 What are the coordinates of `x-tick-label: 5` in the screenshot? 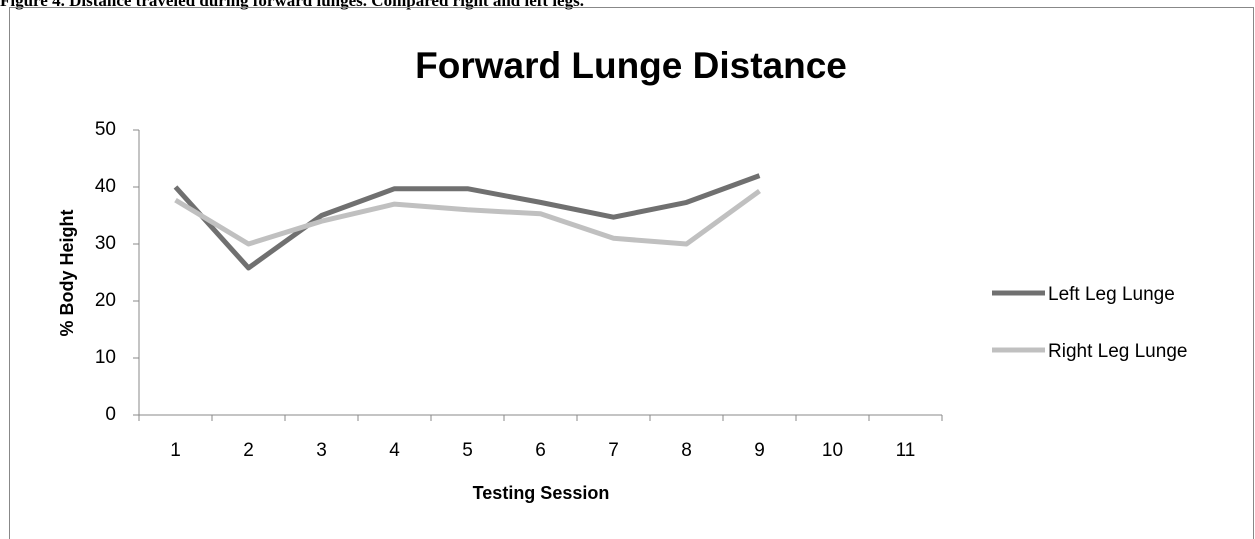 It's located at (467, 450).